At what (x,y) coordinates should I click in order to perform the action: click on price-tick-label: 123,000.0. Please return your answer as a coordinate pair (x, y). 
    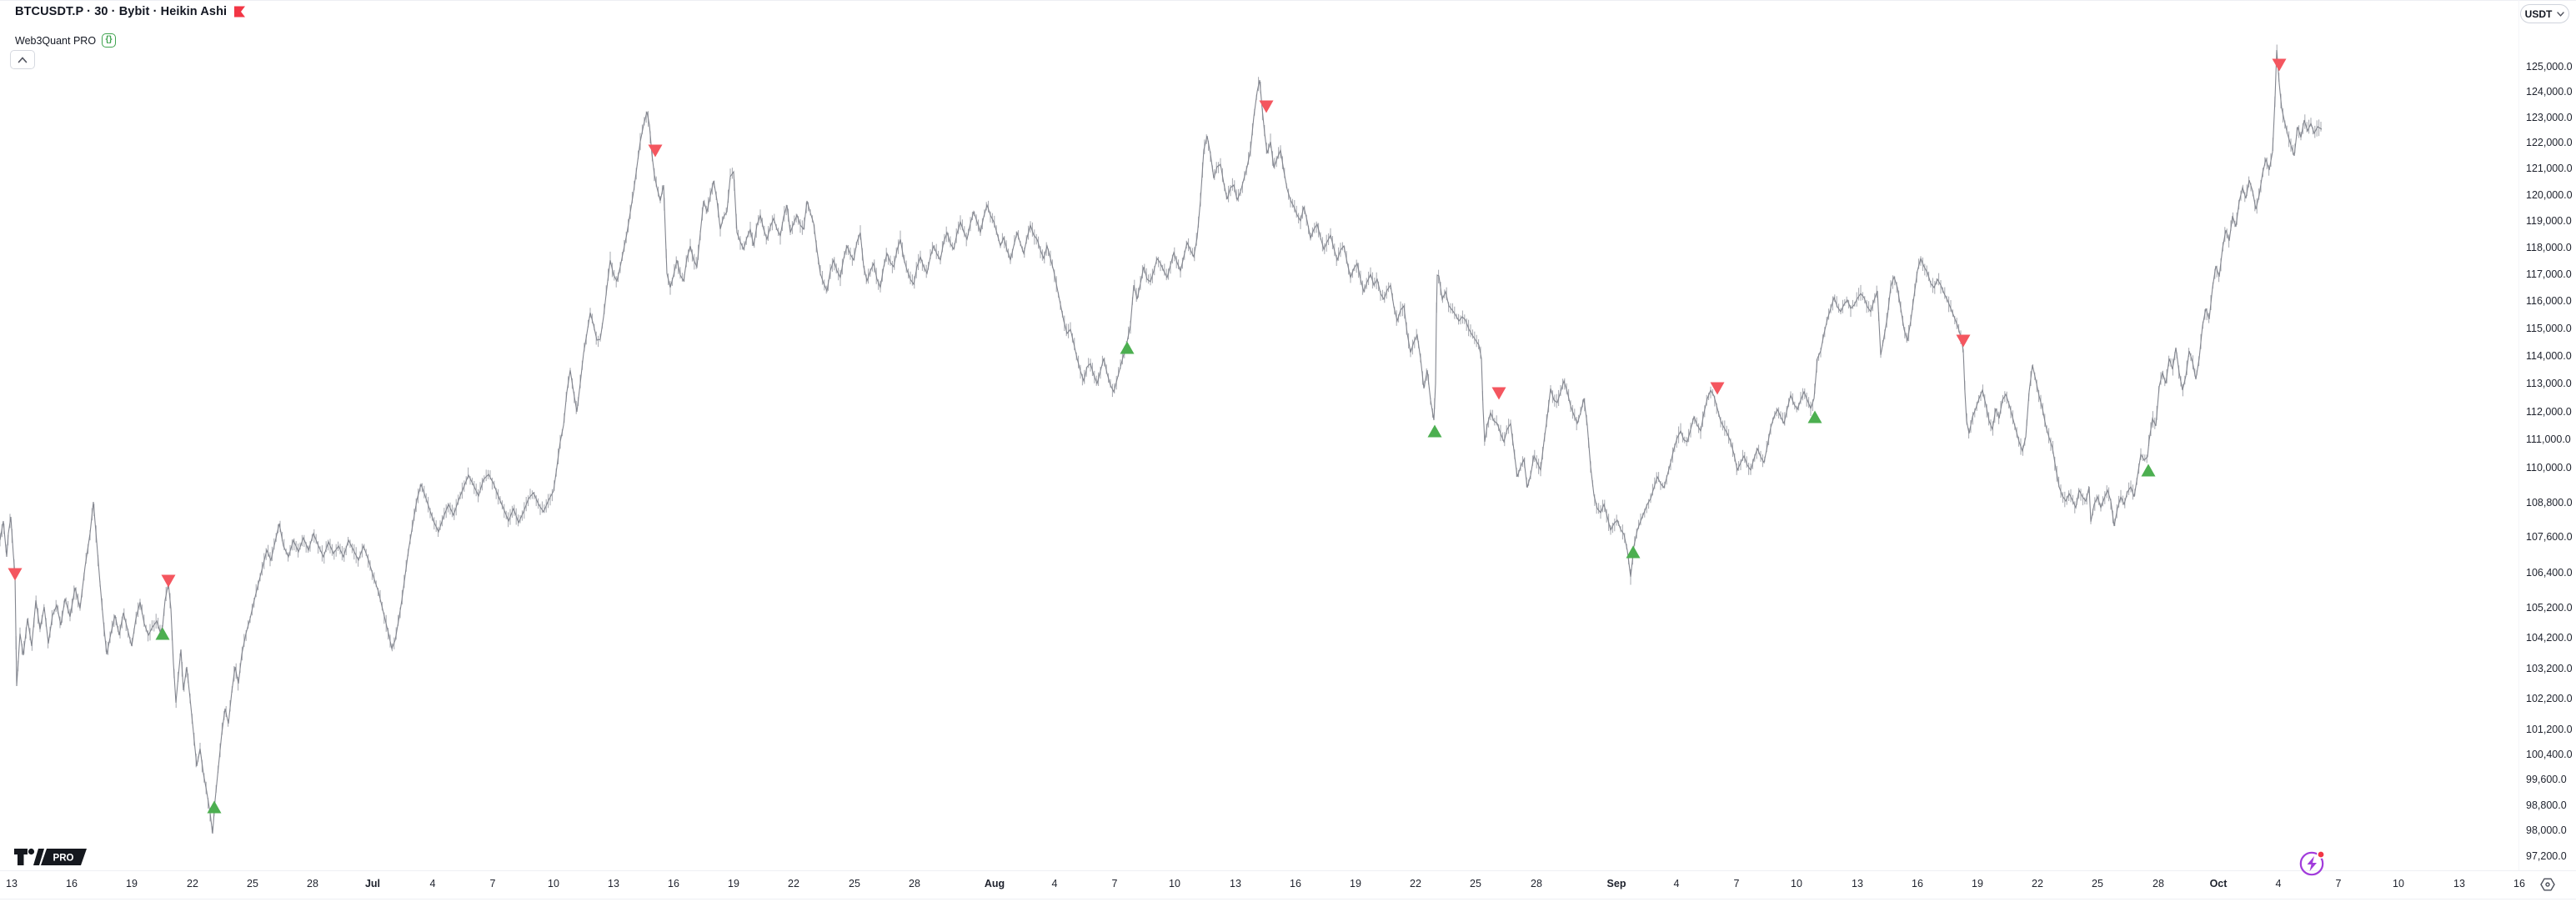
    Looking at the image, I should click on (2549, 117).